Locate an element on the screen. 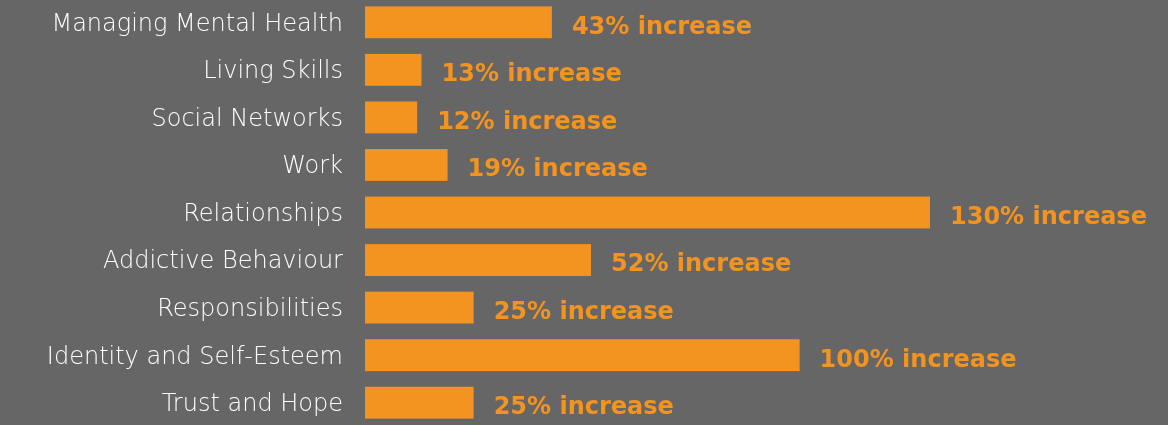 The image size is (1168, 425). y-tick-label: Trust and Hope is located at coordinates (252, 403).